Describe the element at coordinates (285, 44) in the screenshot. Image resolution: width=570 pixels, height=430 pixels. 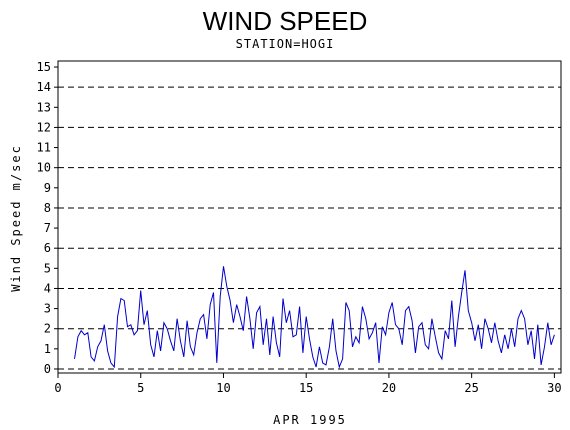
I see `chart-subtitle: STATION=HOGI` at that location.